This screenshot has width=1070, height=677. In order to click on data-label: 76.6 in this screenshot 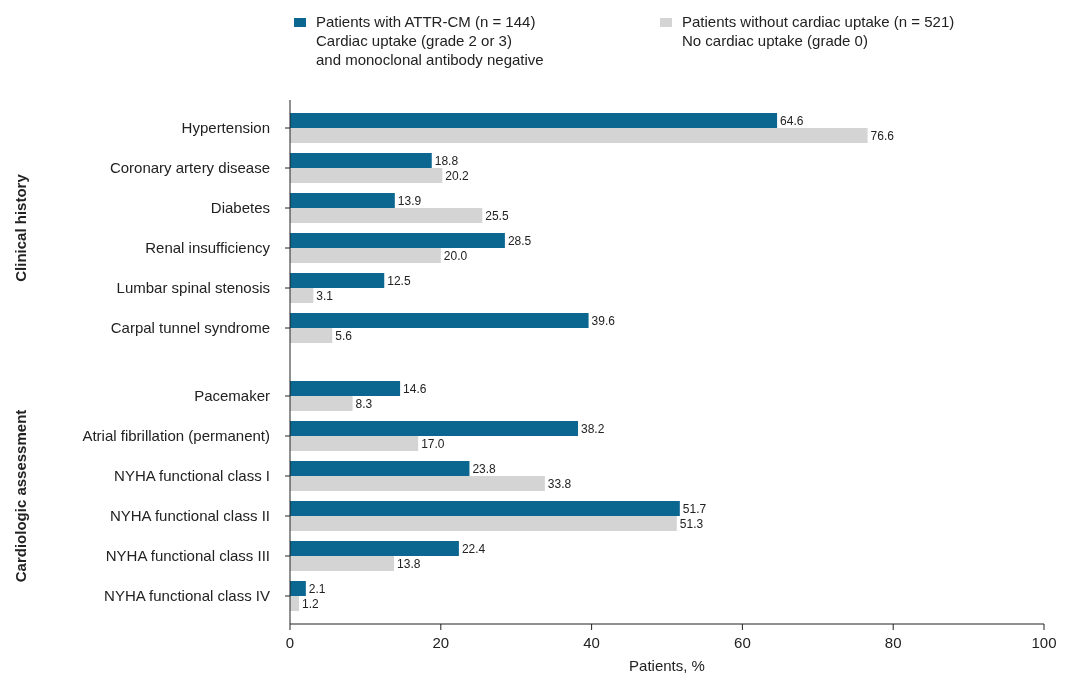, I will do `click(882, 135)`.